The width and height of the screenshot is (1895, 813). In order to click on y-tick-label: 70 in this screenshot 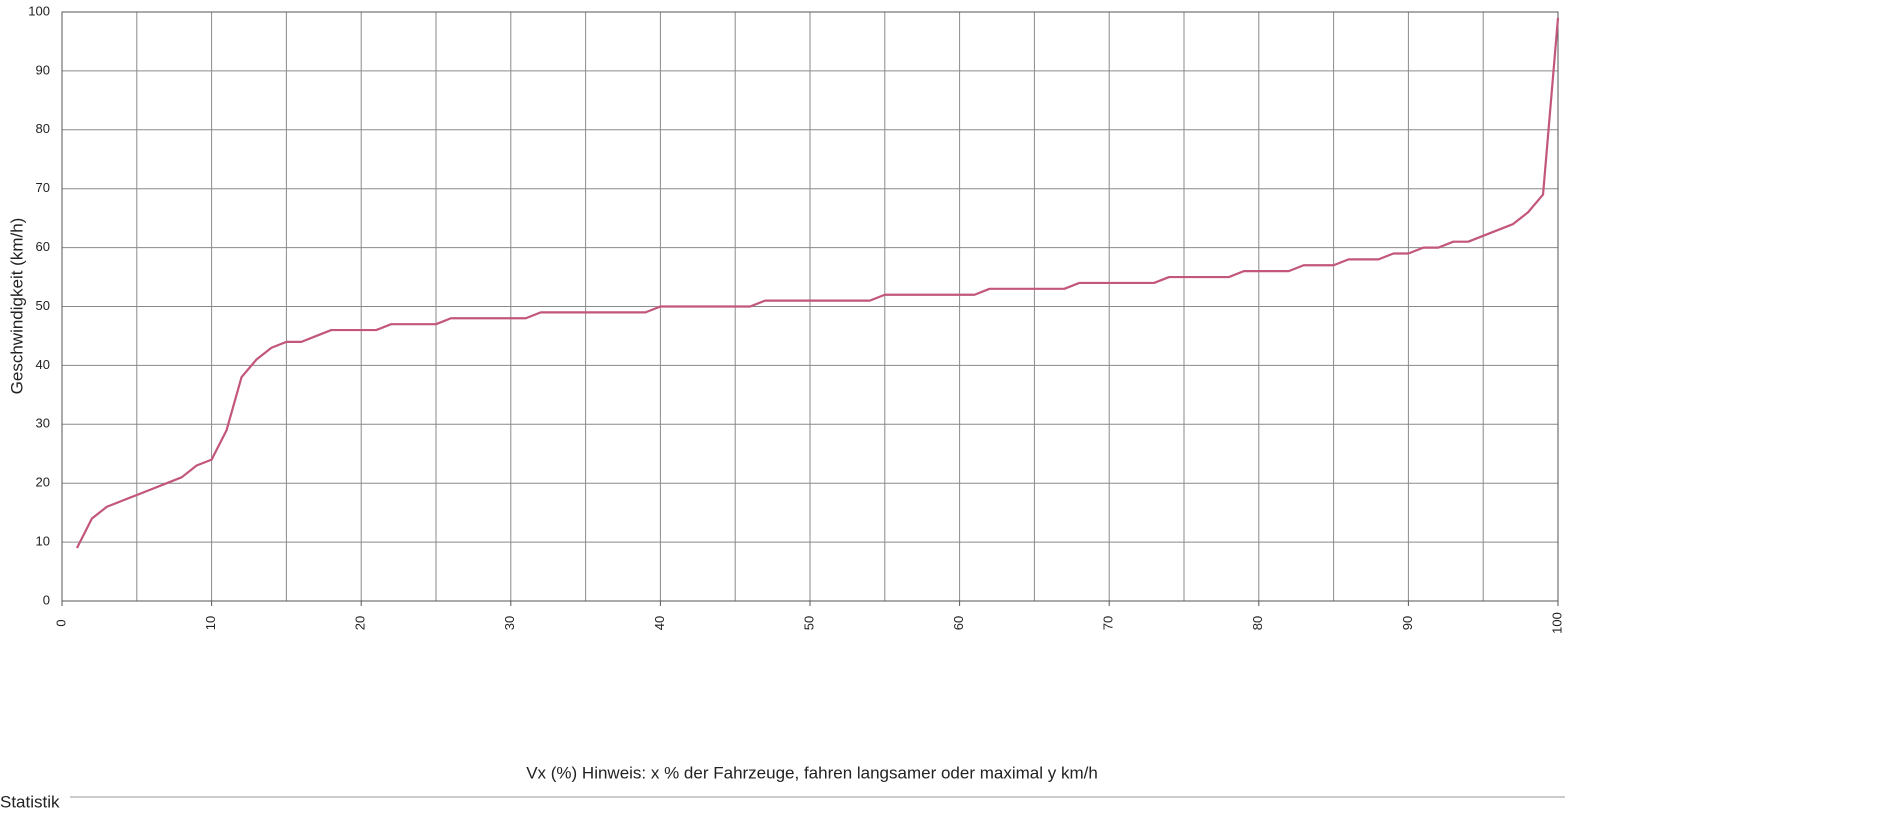, I will do `click(43, 187)`.